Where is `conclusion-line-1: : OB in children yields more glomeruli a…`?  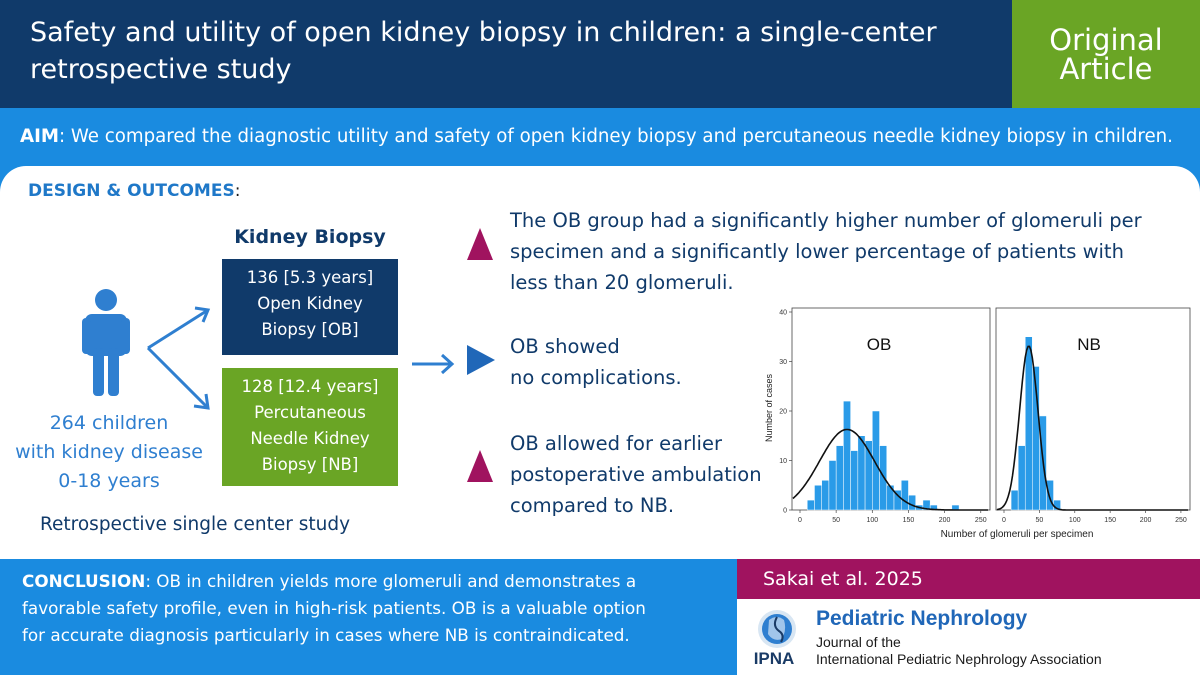 conclusion-line-1: : OB in children yields more glomeruli a… is located at coordinates (391, 581).